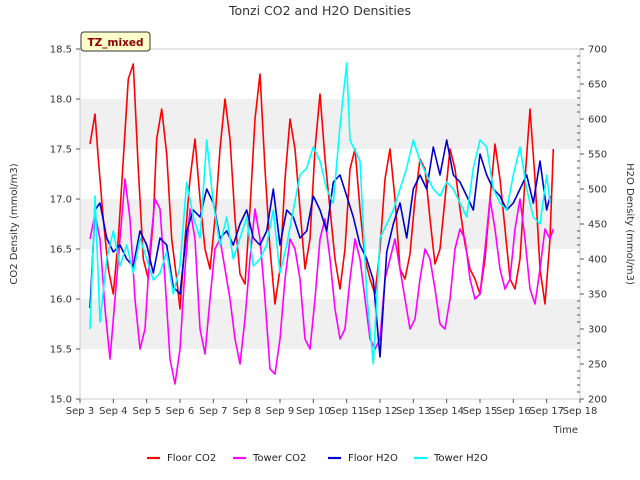 This screenshot has height=480, width=640. Describe the element at coordinates (597, 50) in the screenshot. I see `y-right-tick-label: 700` at that location.